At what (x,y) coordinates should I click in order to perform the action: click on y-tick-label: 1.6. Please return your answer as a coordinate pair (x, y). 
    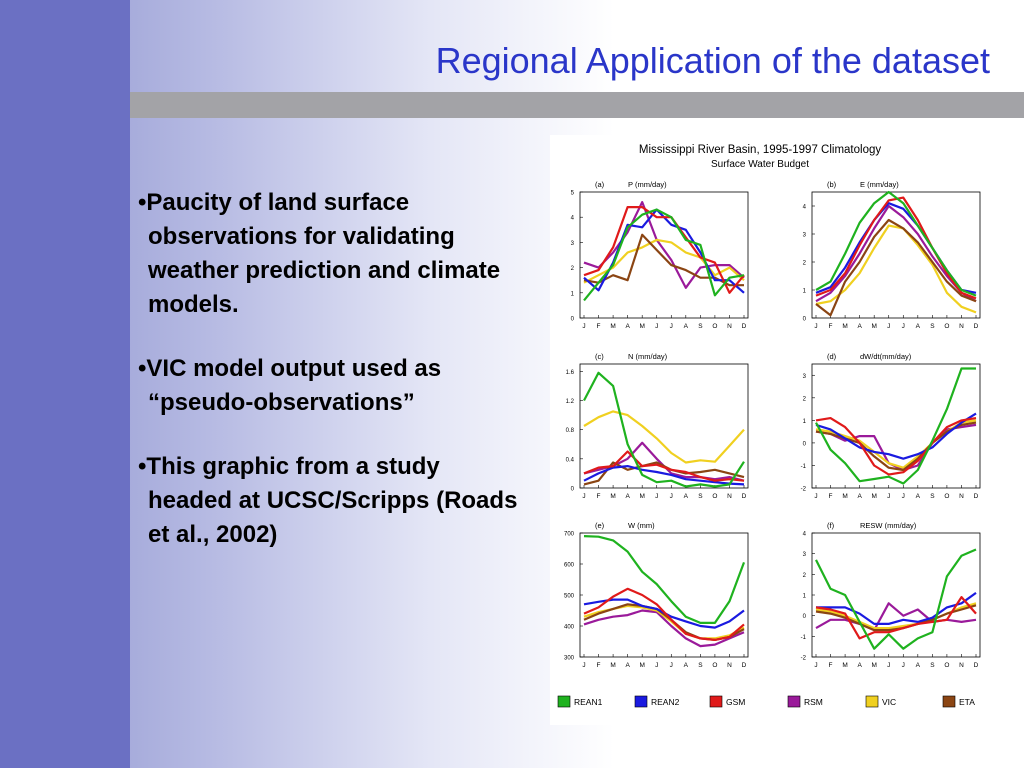
    Looking at the image, I should click on (570, 373).